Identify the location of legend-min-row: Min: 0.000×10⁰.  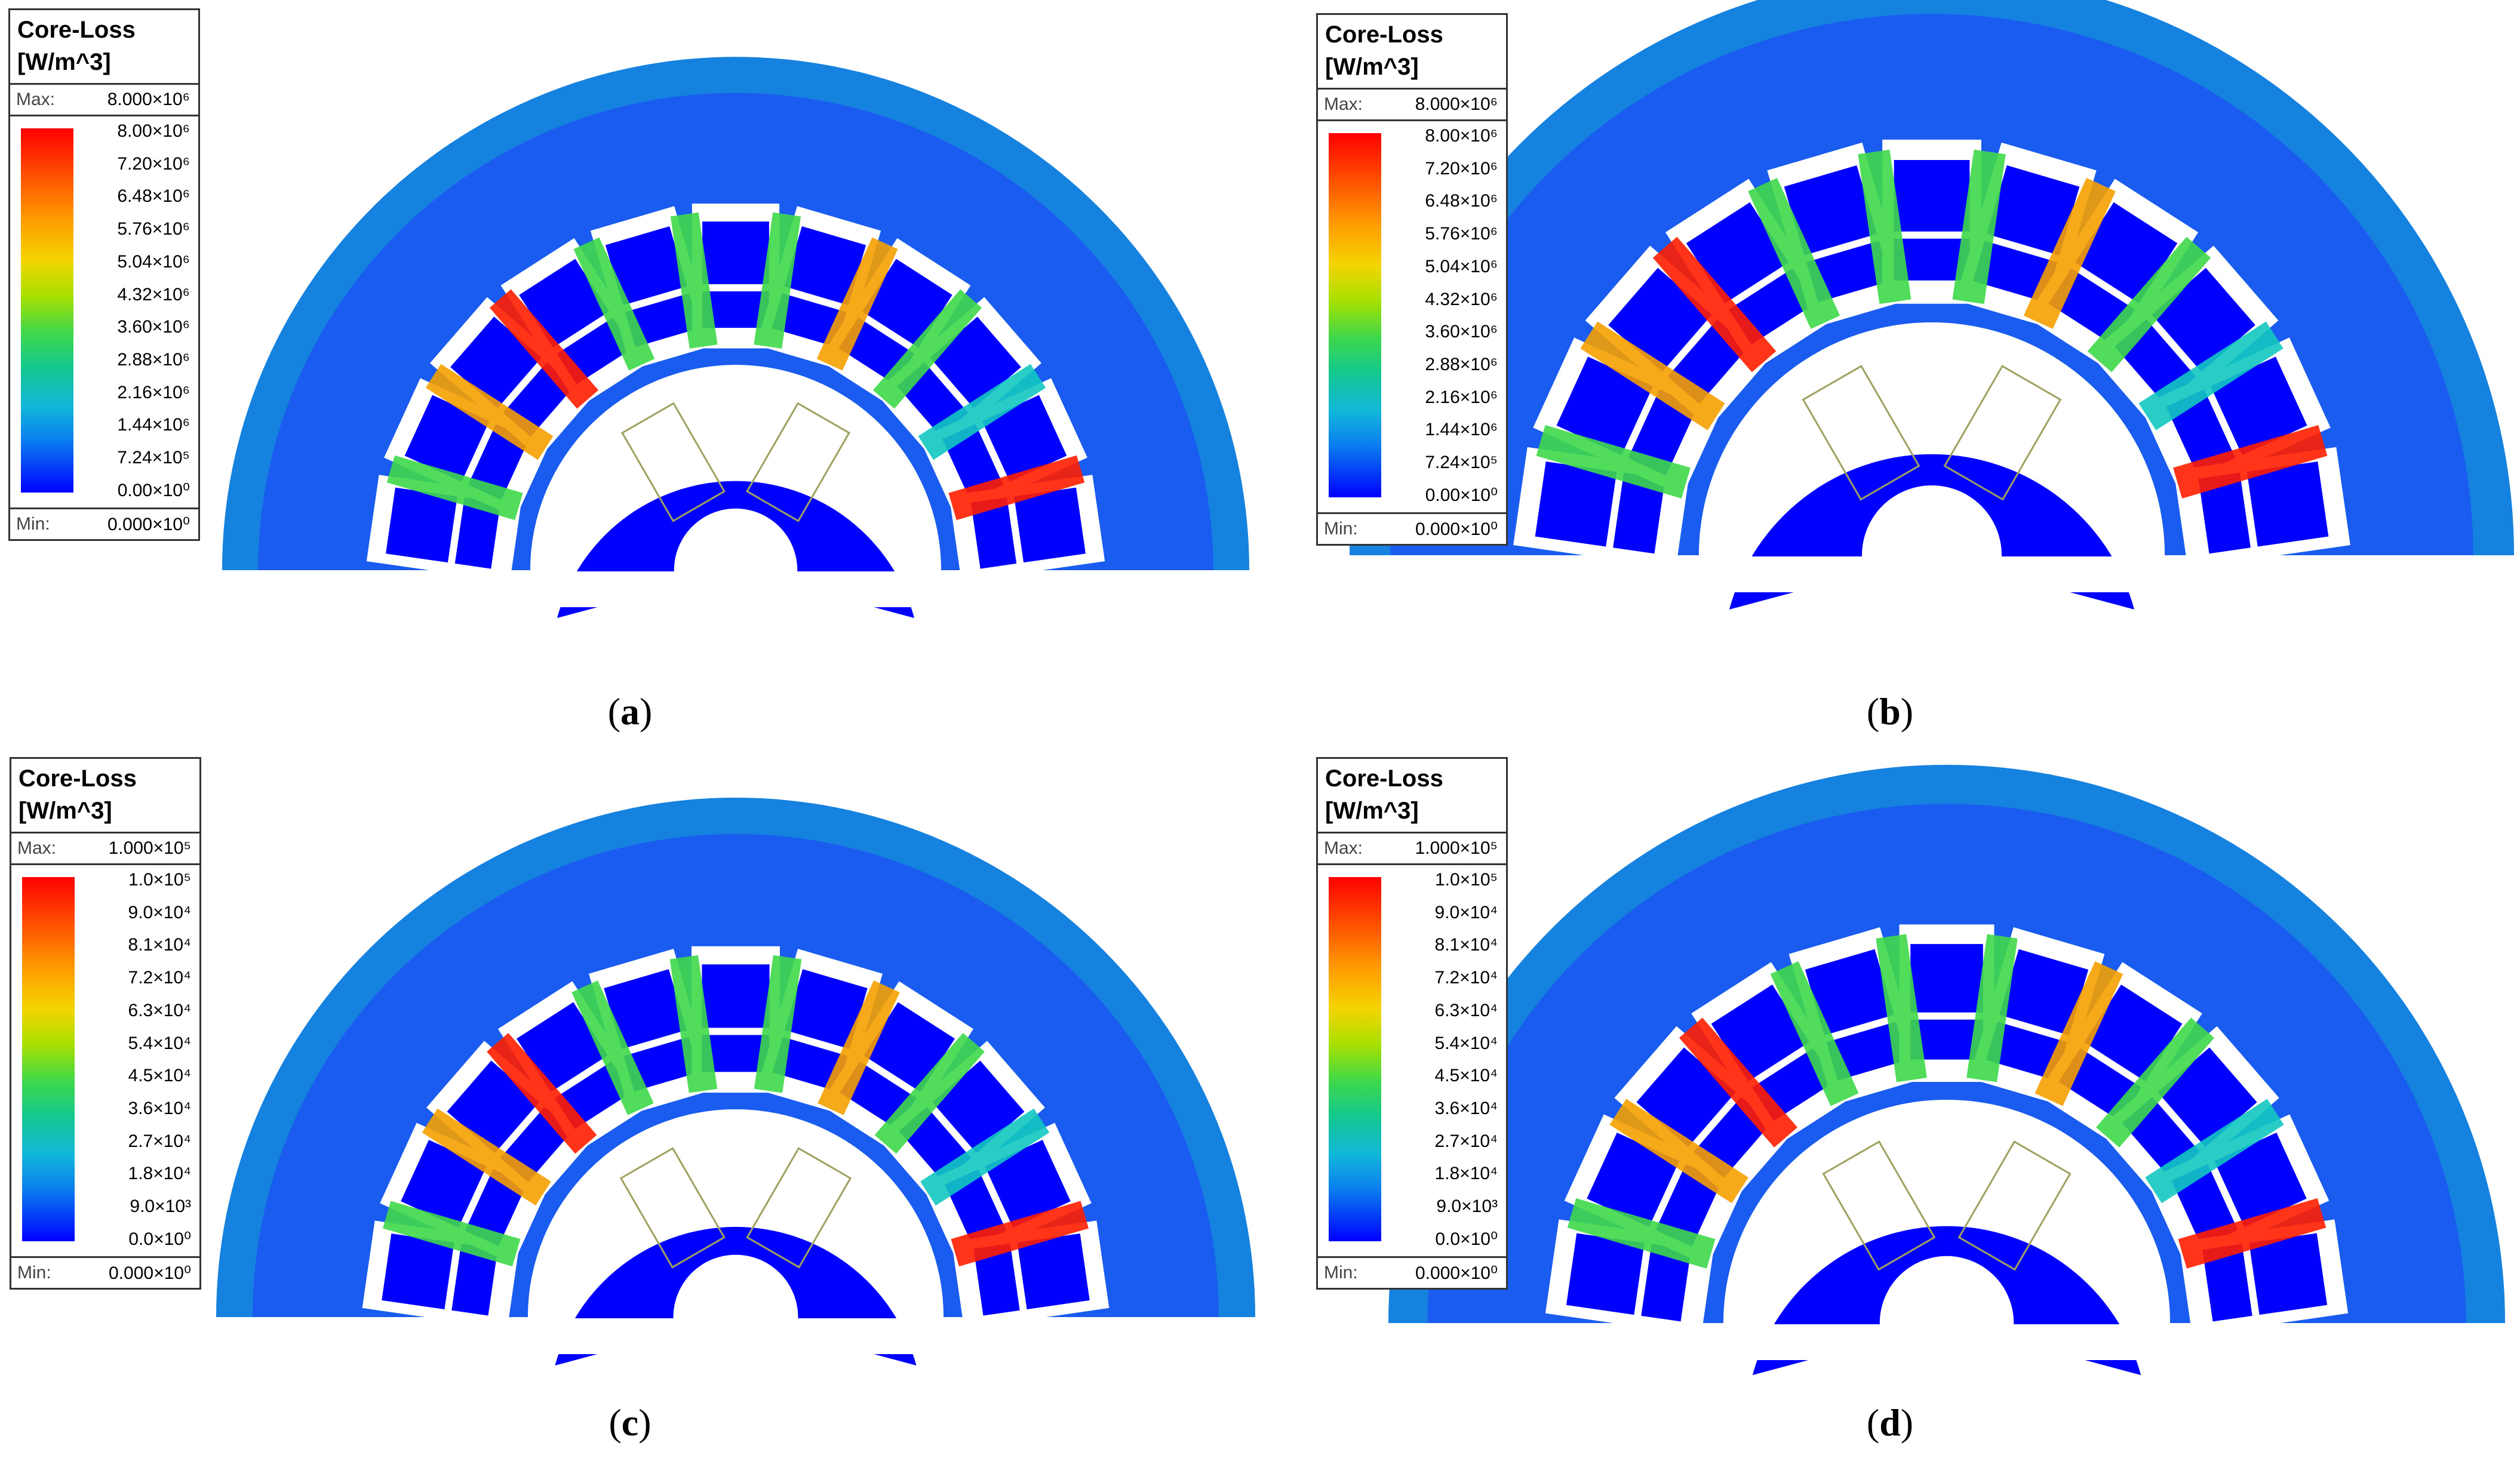
(1412, 528).